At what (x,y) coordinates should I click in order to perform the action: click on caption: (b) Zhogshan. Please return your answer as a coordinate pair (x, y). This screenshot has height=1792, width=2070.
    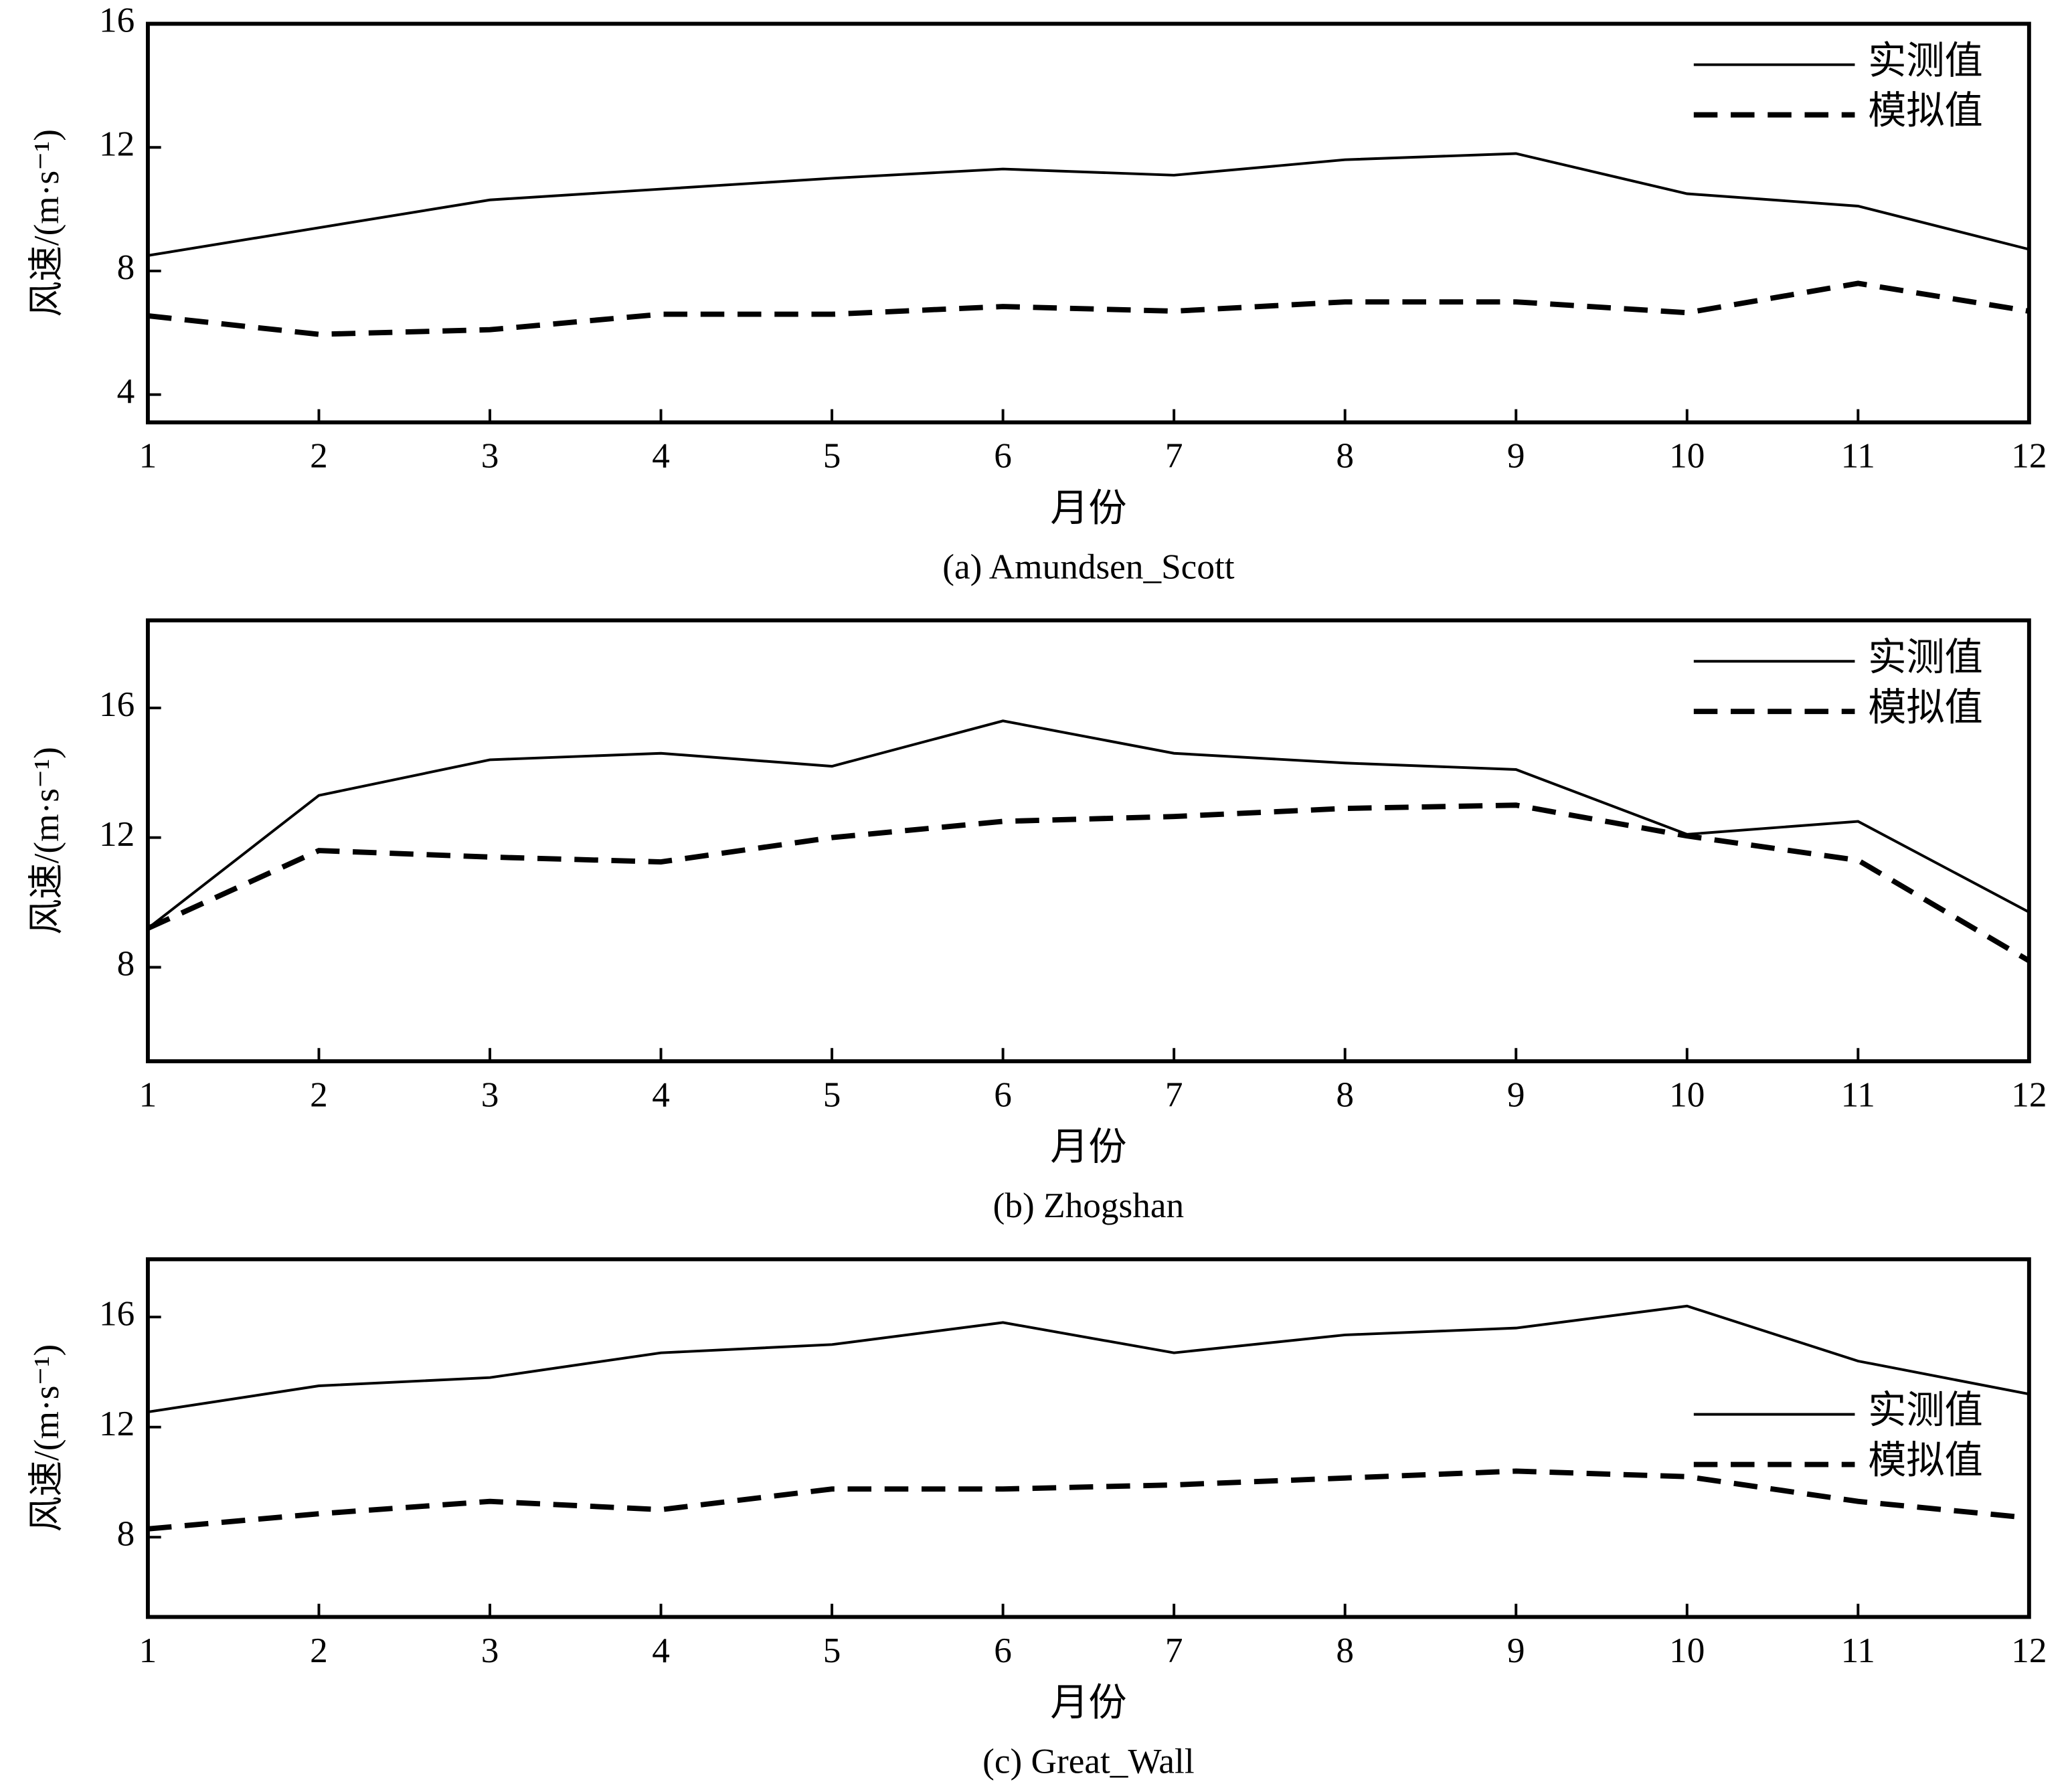
    Looking at the image, I should click on (1088, 1205).